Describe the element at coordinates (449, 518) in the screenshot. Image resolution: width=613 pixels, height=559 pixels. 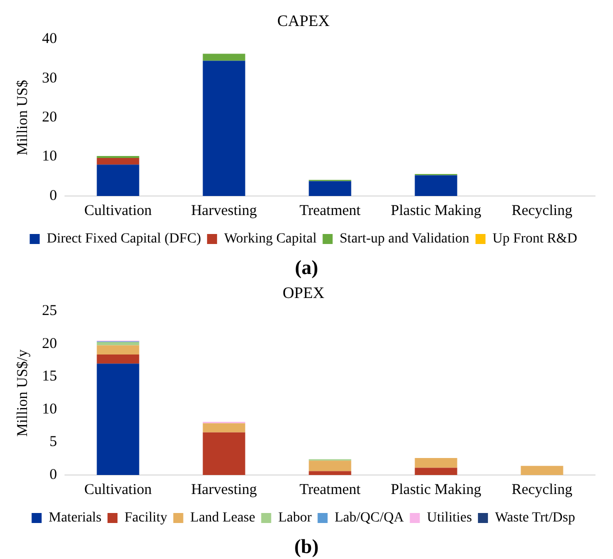
I see `legend-label: Utilities` at that location.